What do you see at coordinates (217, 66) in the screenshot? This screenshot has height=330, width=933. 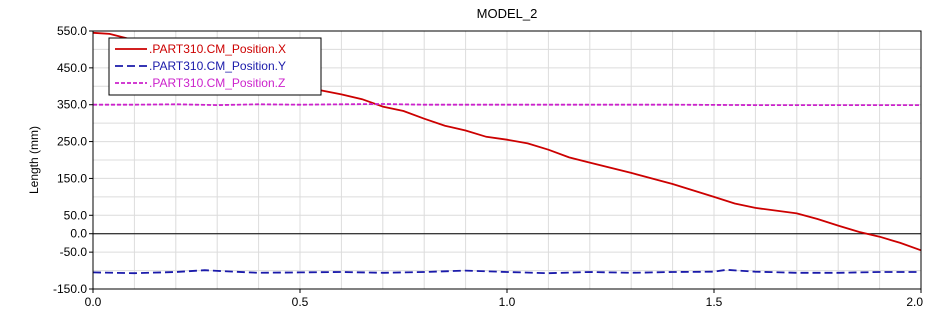 I see `legend-entry: .PART310.CM_Position.Y` at bounding box center [217, 66].